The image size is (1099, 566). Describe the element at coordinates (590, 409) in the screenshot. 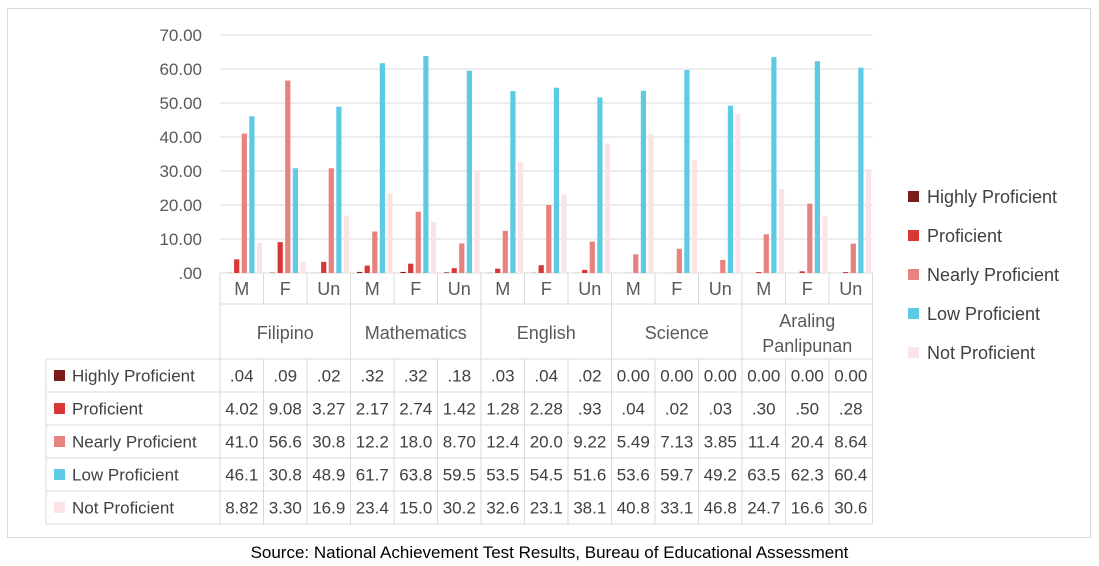

I see `table-cell: .93` at that location.